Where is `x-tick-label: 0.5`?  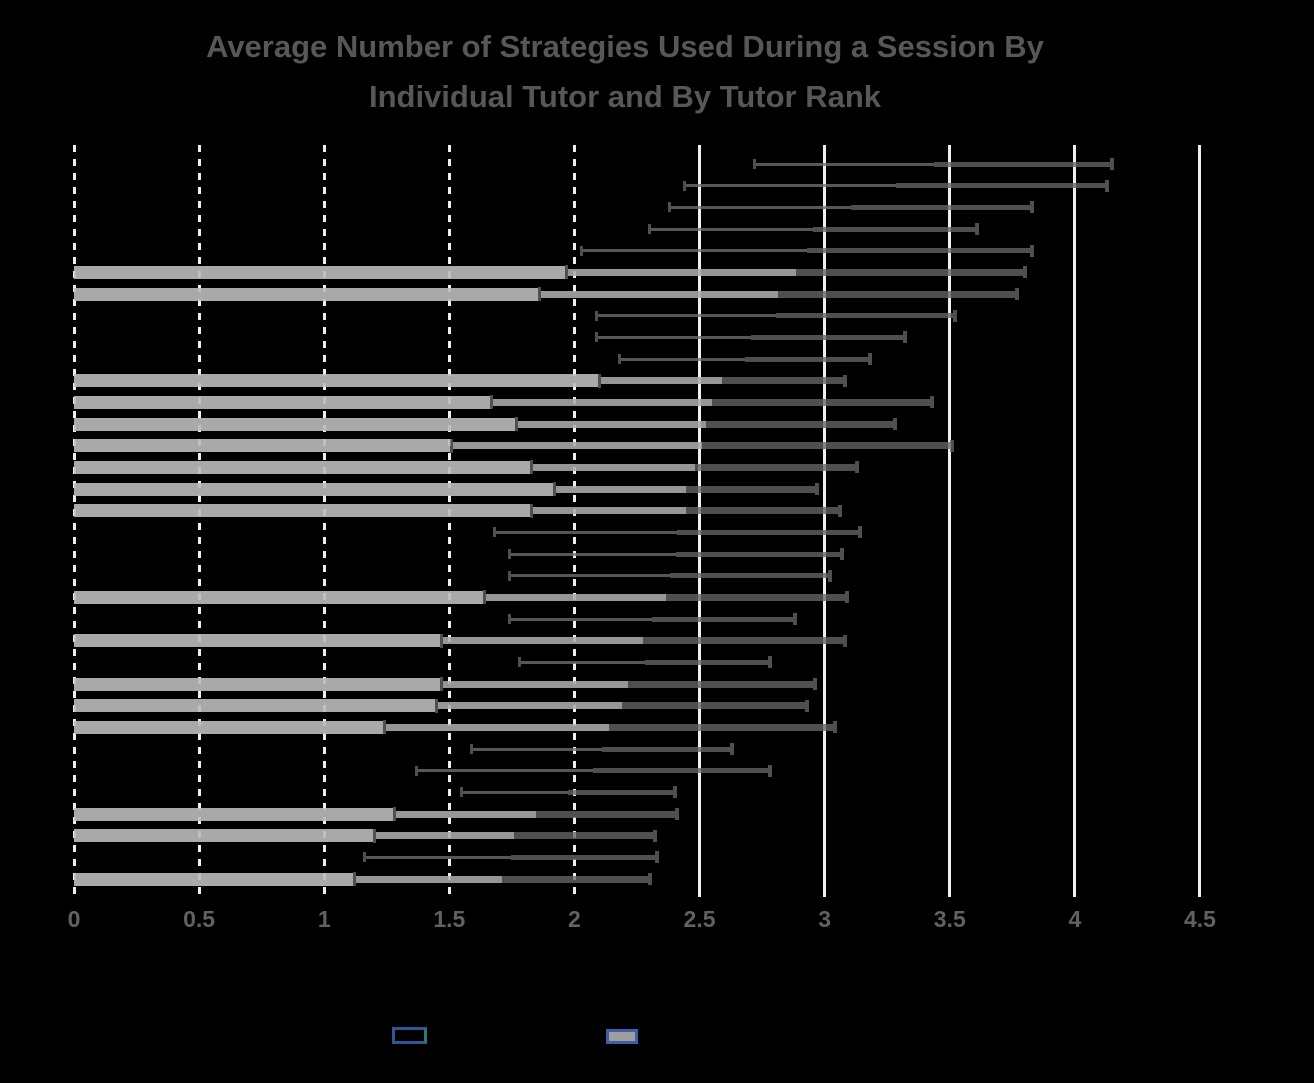
x-tick-label: 0.5 is located at coordinates (199, 919).